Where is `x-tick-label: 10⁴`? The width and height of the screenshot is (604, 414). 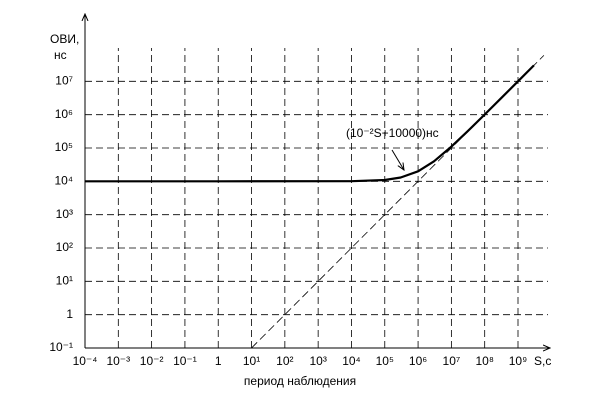 x-tick-label: 10⁴ is located at coordinates (351, 361).